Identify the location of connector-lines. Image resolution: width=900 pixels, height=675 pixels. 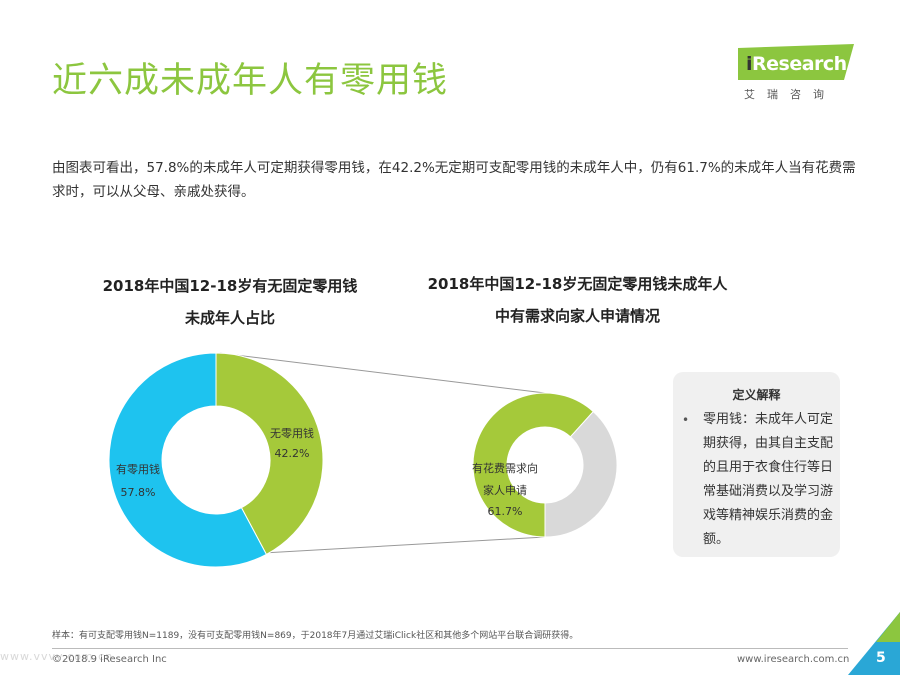
(382, 453).